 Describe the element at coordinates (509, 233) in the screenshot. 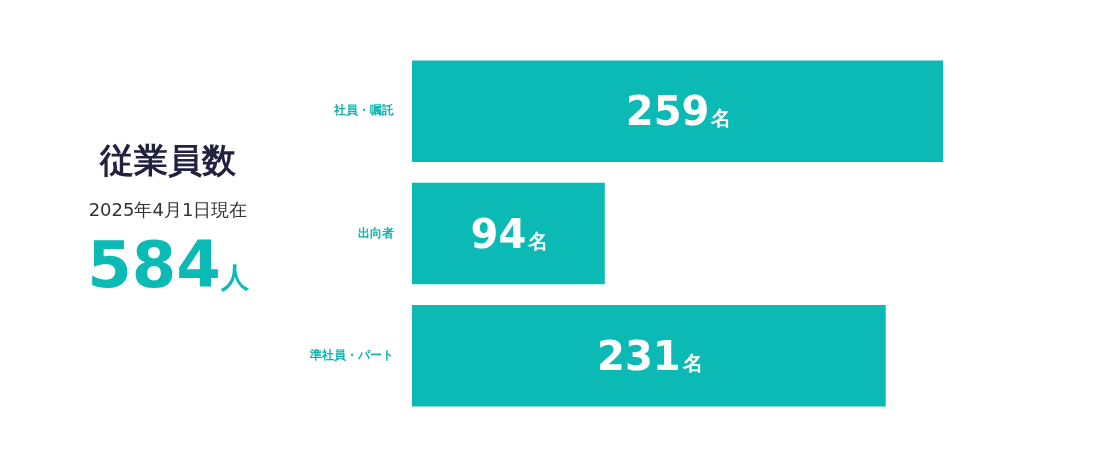

I see `data-label: 94名` at that location.